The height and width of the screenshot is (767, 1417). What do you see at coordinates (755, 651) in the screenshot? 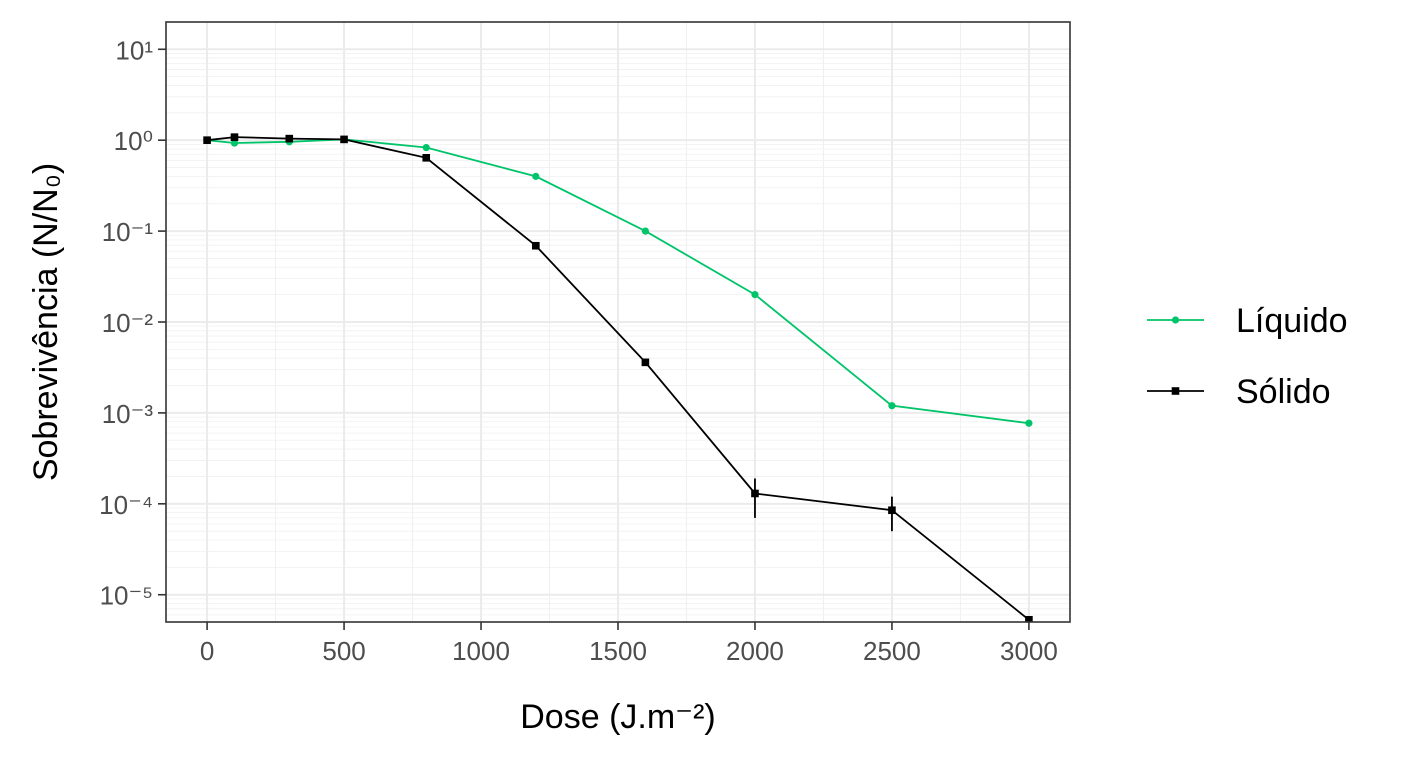
I see `x-tick-label: 2000` at bounding box center [755, 651].